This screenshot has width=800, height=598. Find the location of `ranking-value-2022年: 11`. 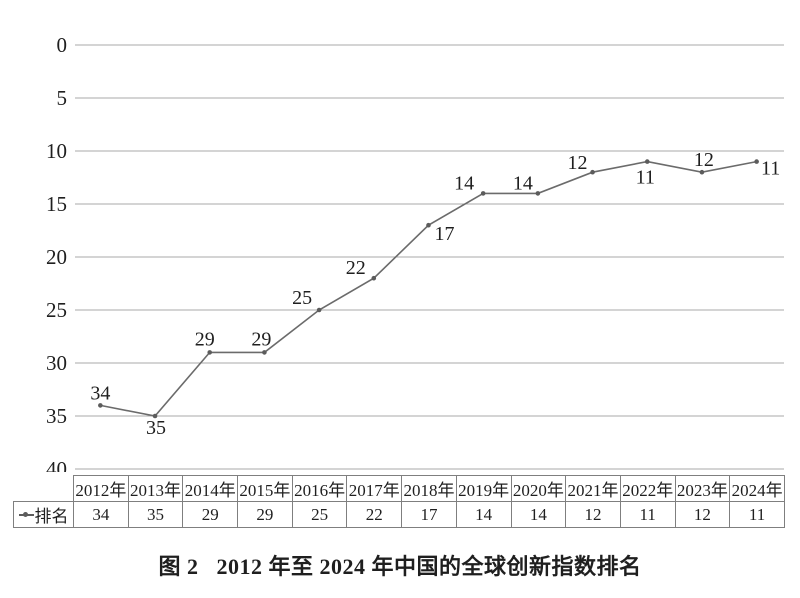

ranking-value-2022年: 11 is located at coordinates (647, 514).